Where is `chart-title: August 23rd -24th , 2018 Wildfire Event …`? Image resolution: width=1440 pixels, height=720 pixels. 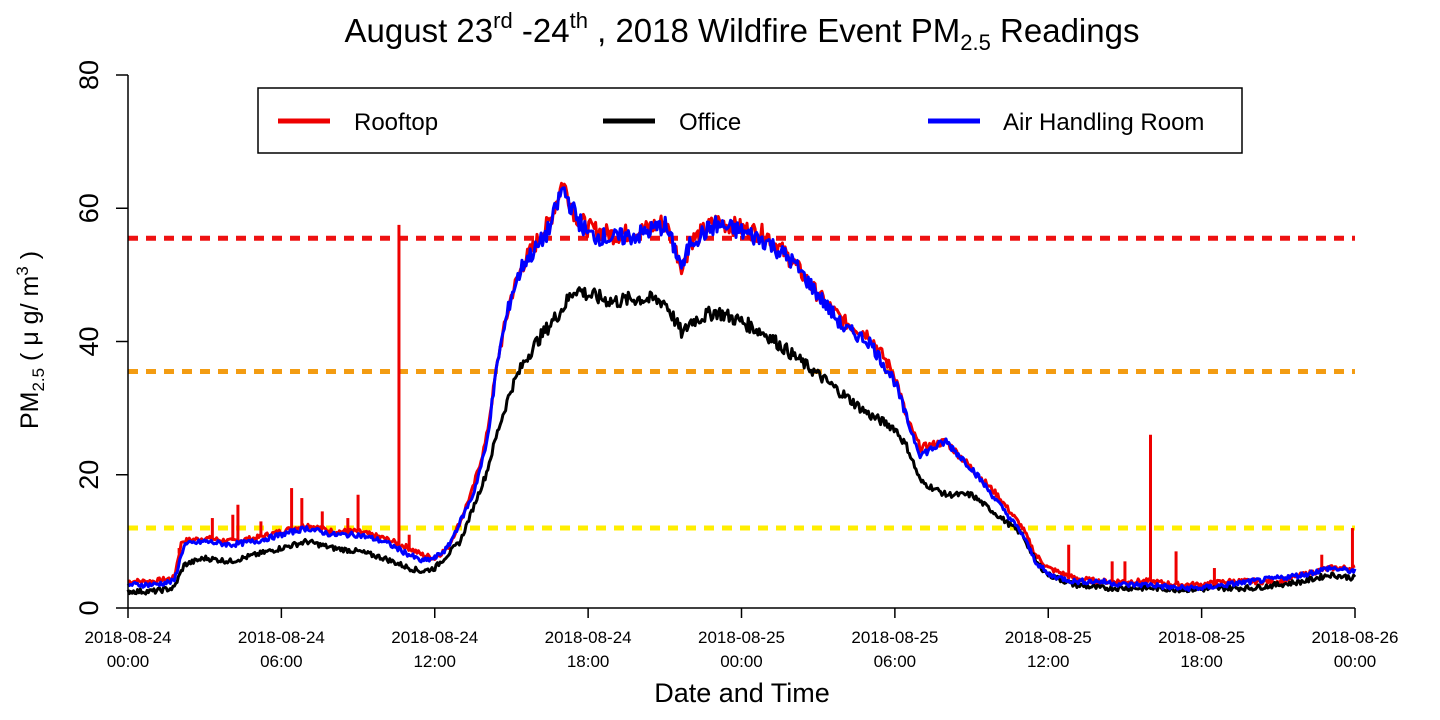 chart-title: August 23rd -24th , 2018 Wildfire Event … is located at coordinates (742, 31).